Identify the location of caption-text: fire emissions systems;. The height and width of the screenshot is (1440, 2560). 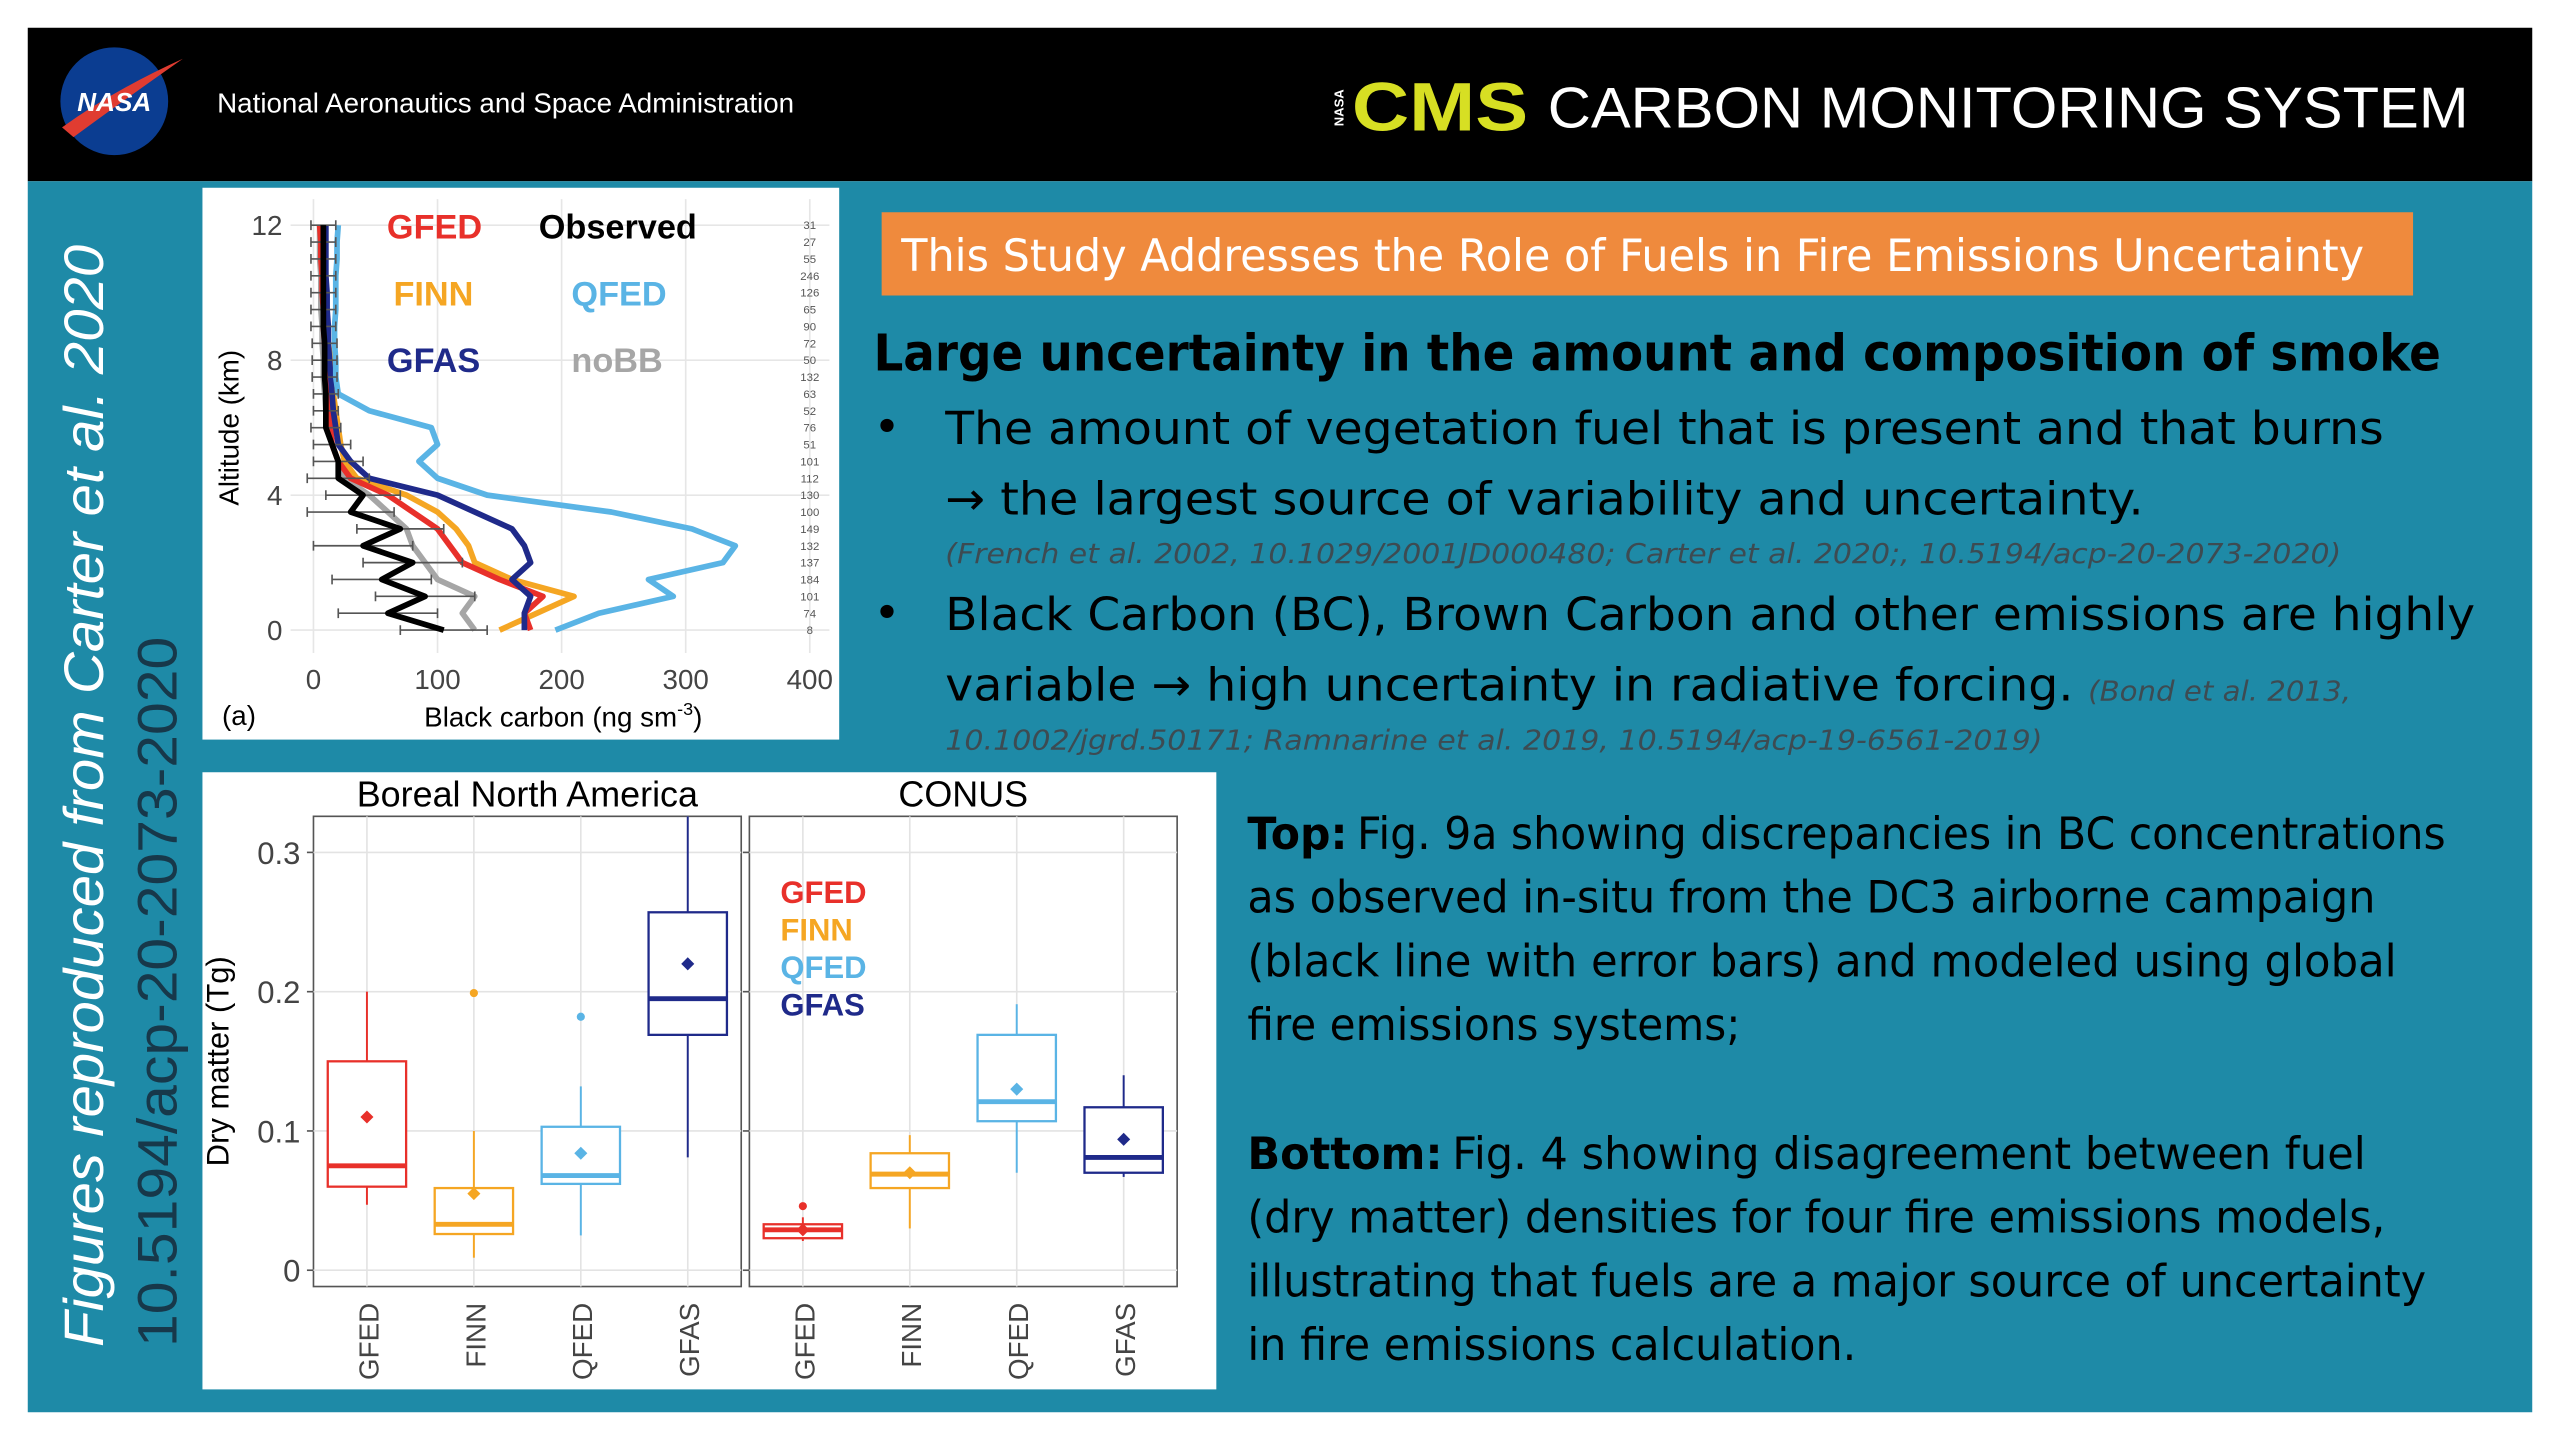
(1493, 1025).